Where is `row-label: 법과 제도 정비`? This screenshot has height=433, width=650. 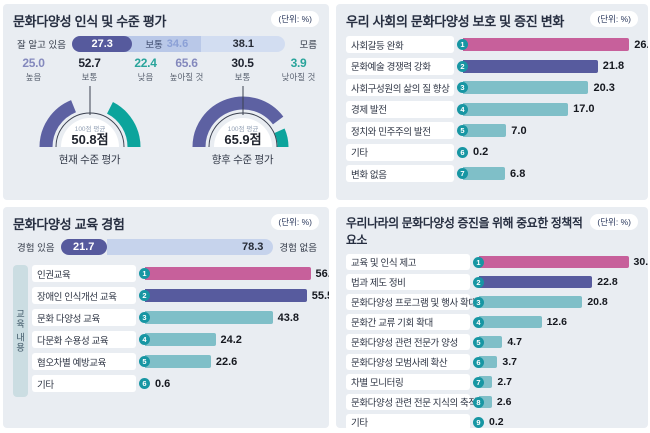 row-label: 법과 제도 정비 is located at coordinates (408, 282).